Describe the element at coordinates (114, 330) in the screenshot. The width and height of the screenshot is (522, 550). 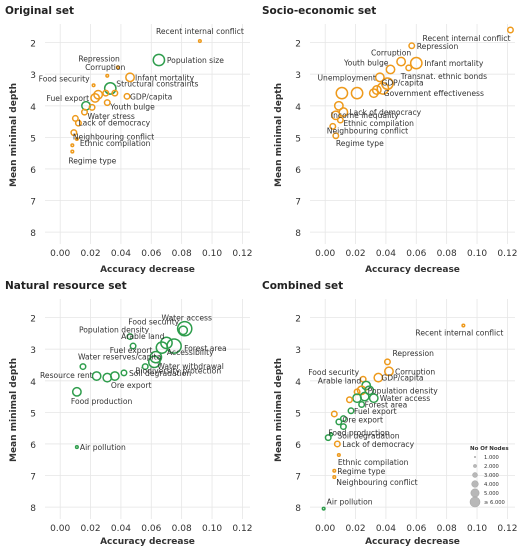
I see `point-label: Population density` at that location.